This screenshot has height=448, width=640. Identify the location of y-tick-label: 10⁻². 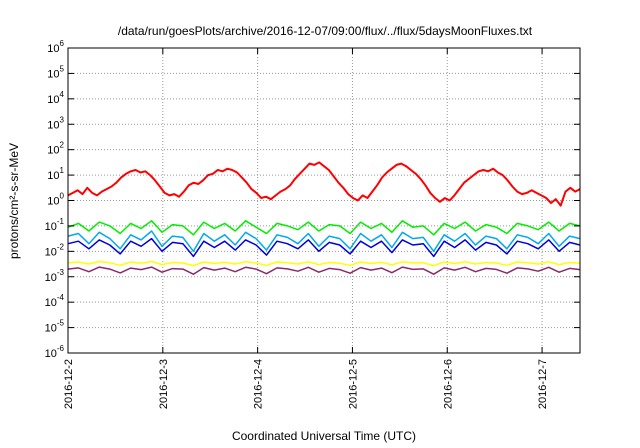
(55, 250).